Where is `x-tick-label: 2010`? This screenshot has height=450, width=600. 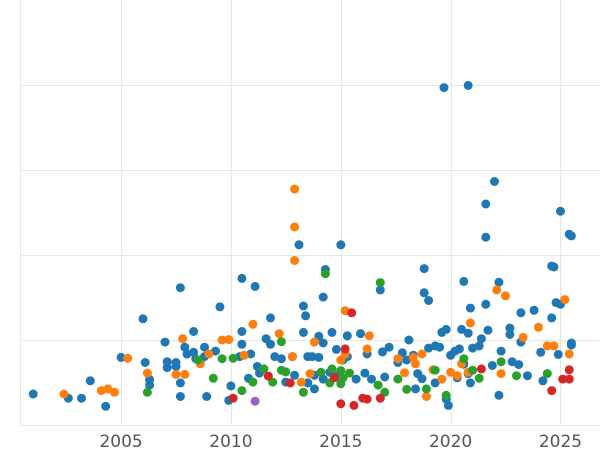 x-tick-label: 2010 is located at coordinates (230, 441).